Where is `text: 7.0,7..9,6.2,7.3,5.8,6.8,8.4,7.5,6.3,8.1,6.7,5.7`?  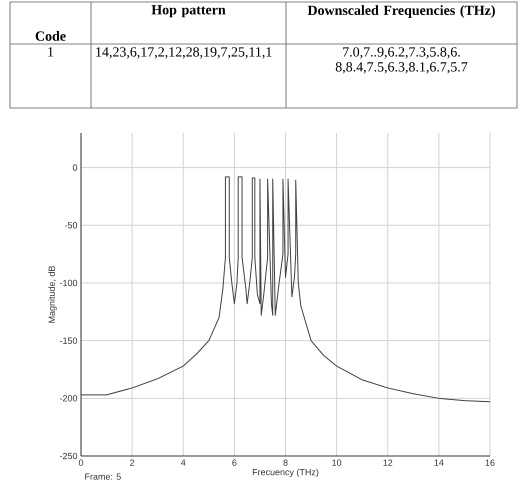
text: 7.0,7..9,6.2,7.3,5.8,6.8,8.4,7.5,6.3,8.1,6.7,5.7 is located at coordinates (402, 60).